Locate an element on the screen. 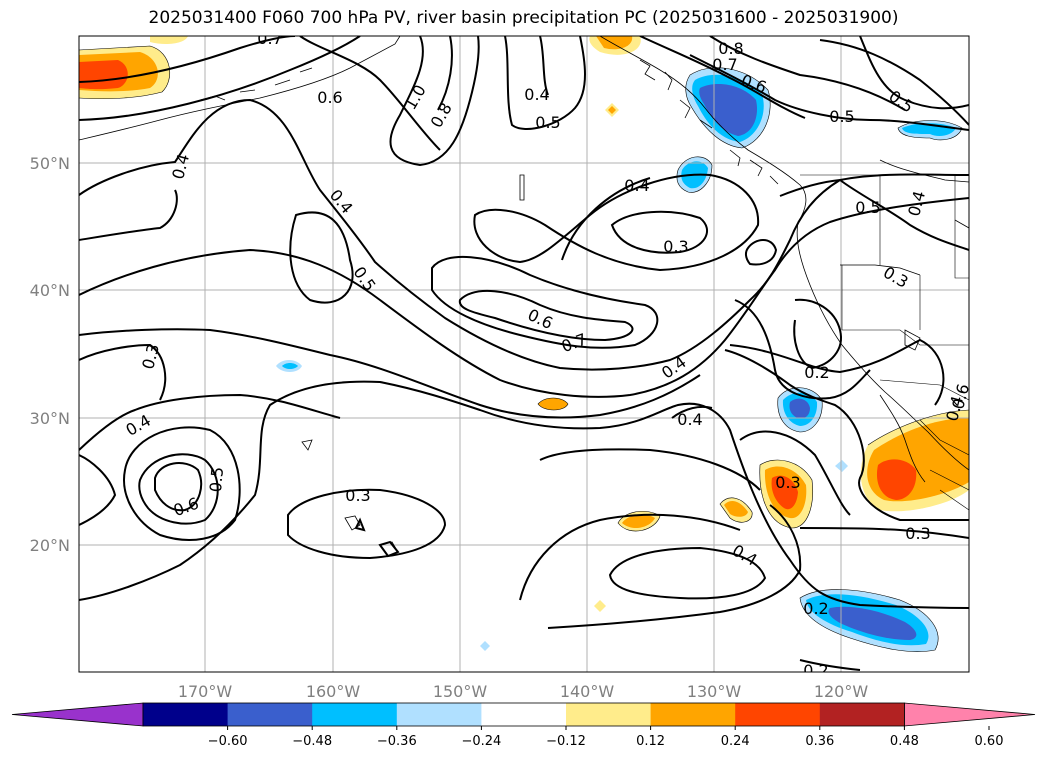  svg-text: 0.8 is located at coordinates (730, 48).